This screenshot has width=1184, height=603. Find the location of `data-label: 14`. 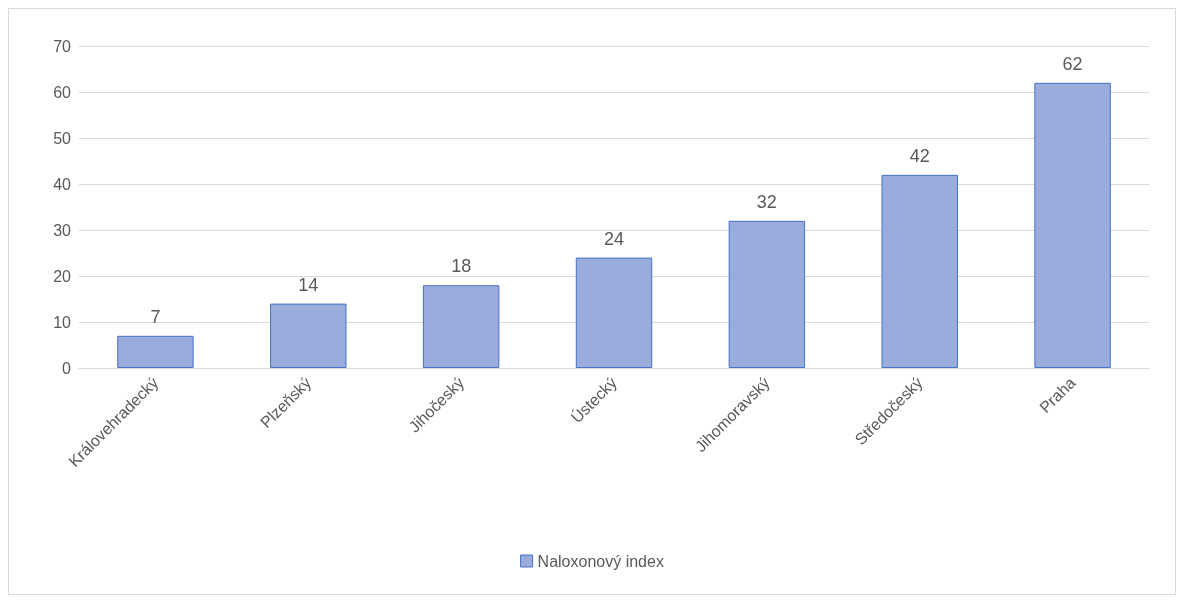

data-label: 14 is located at coordinates (308, 284).